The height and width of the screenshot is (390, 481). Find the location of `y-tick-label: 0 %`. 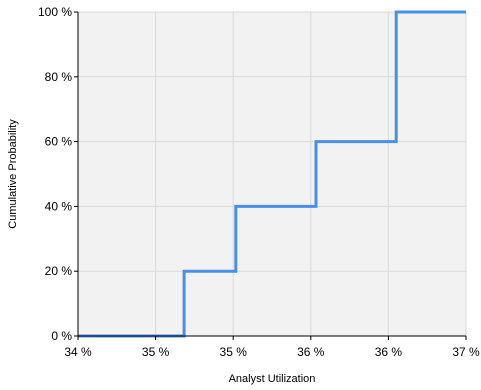

y-tick-label: 0 % is located at coordinates (61, 336).